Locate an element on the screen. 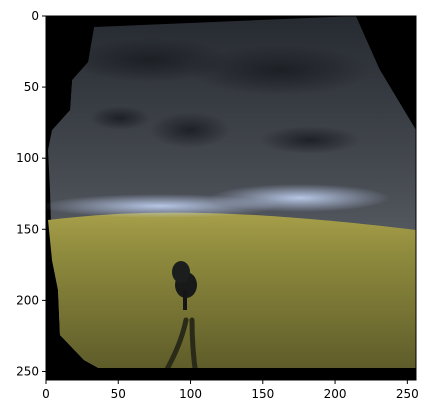  y-axis-ticks: 0 50 100 150 200 250 is located at coordinates (31, 193).